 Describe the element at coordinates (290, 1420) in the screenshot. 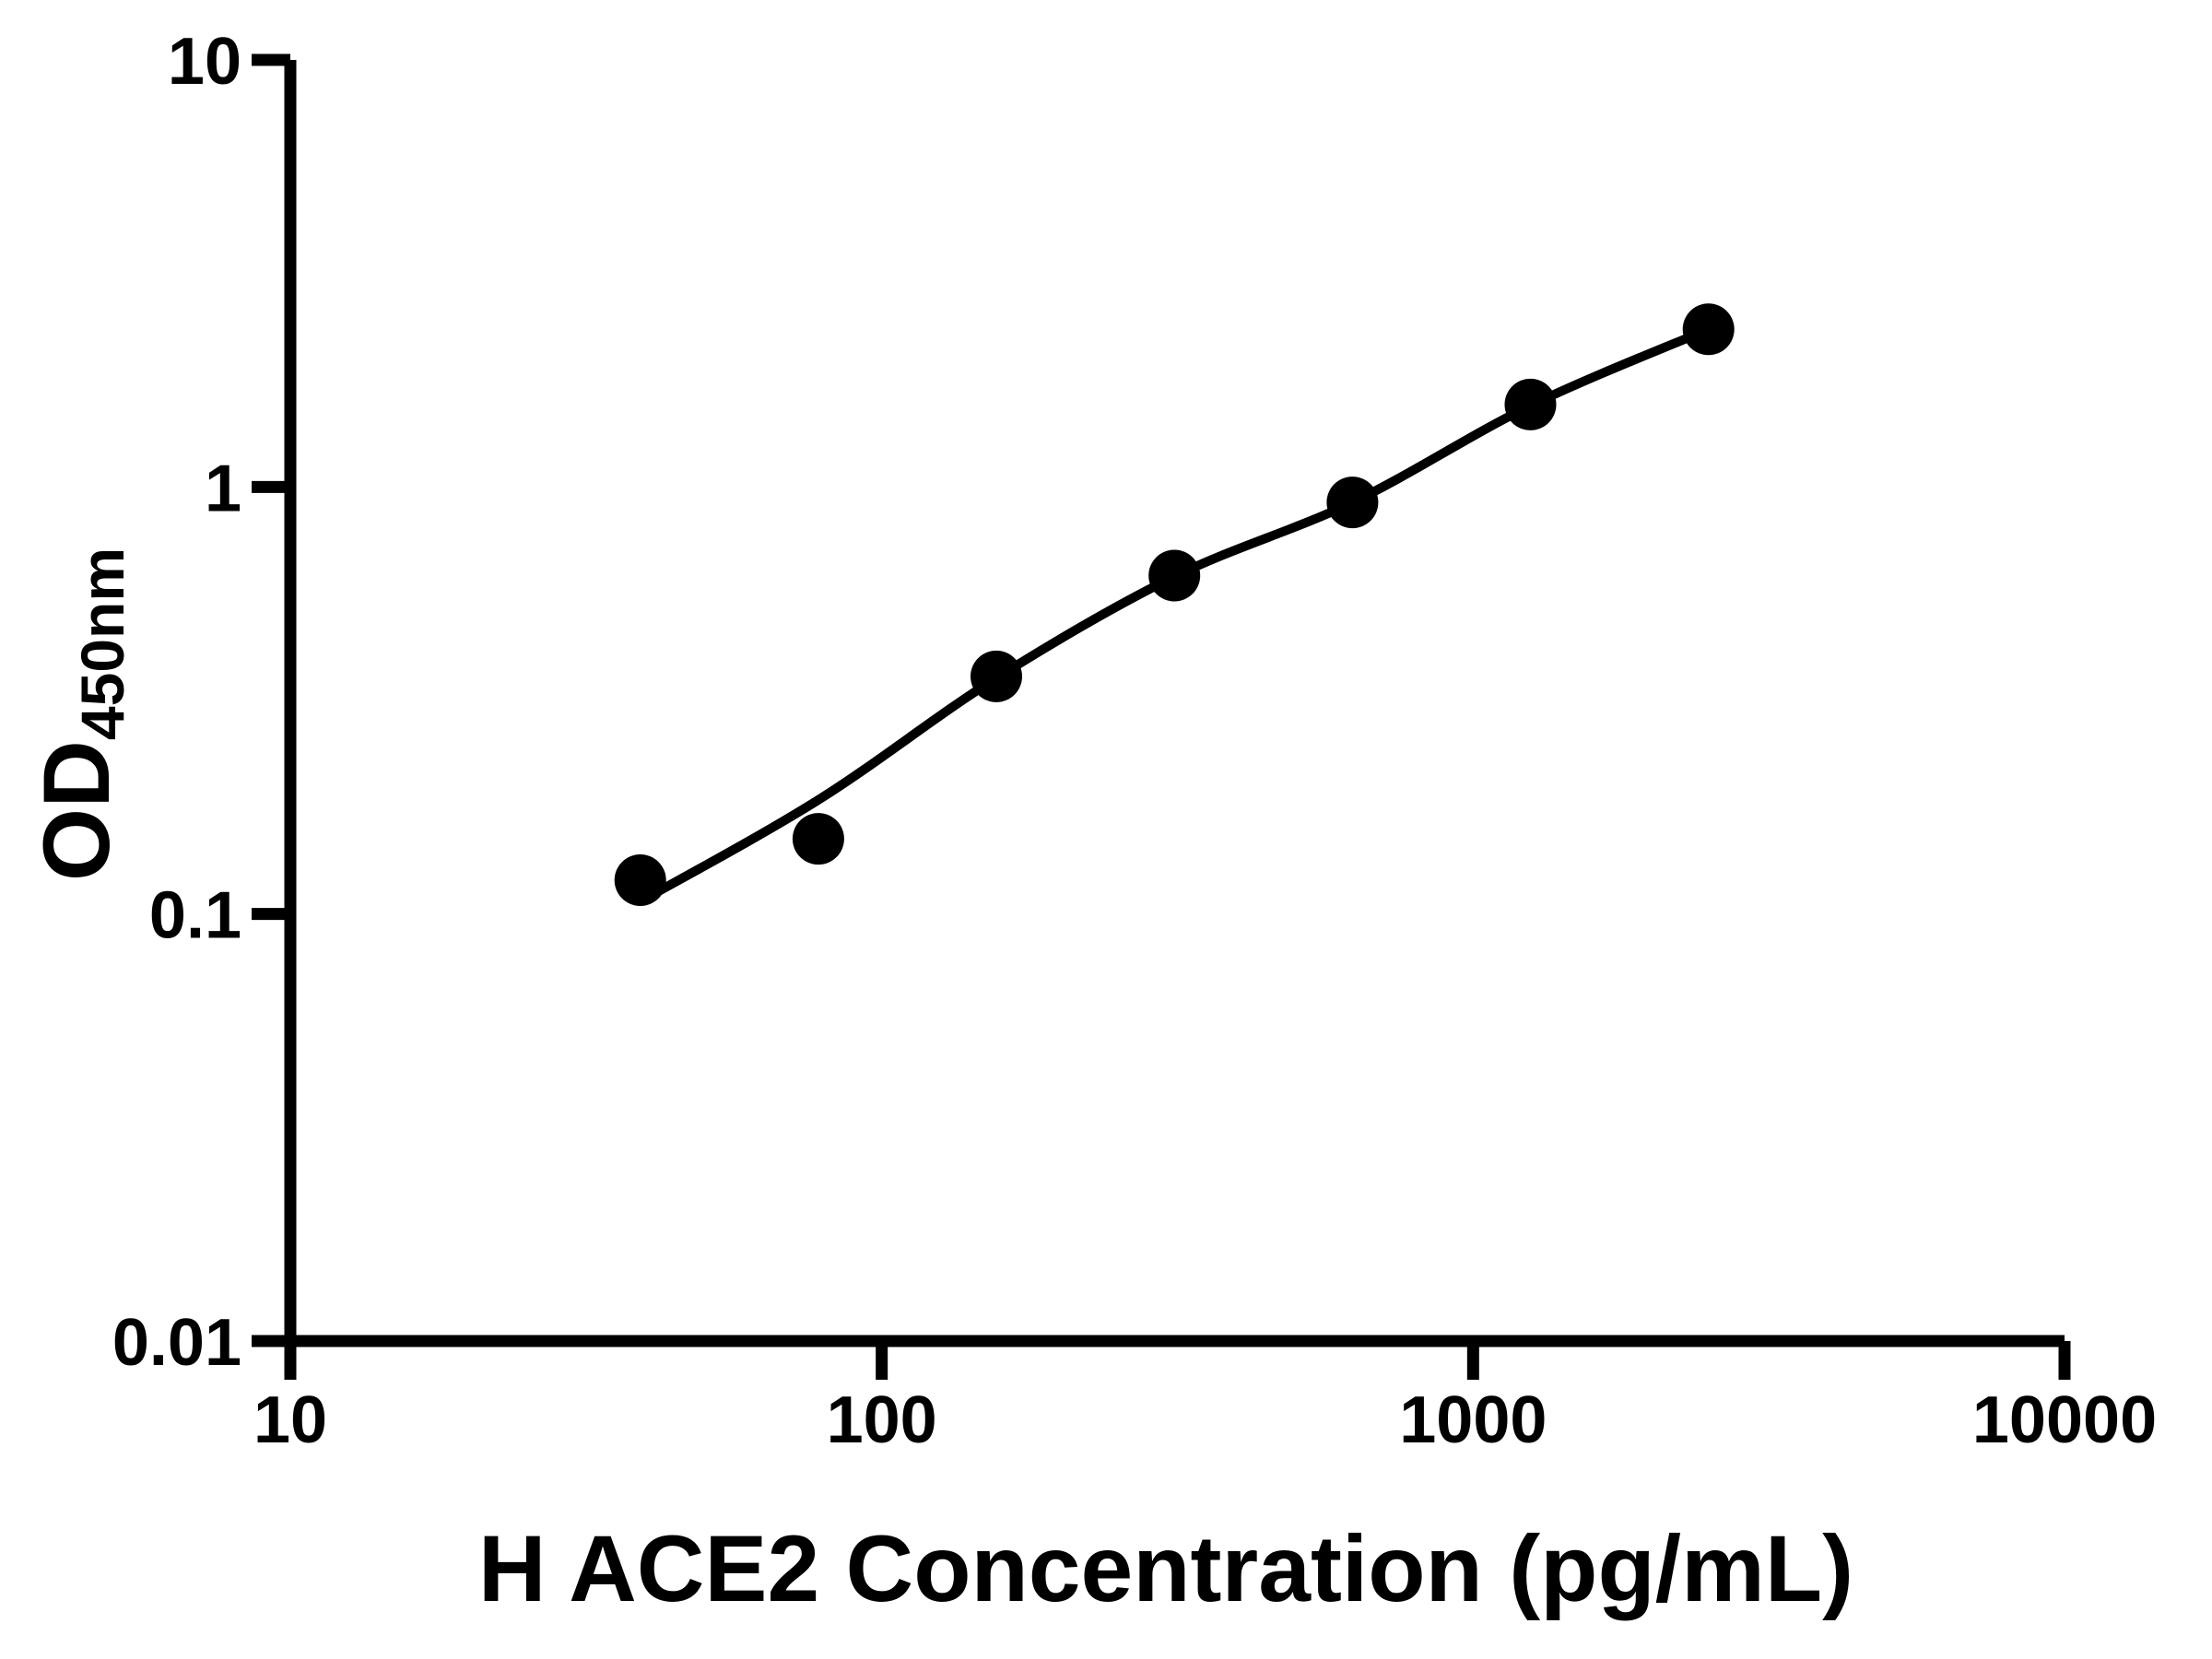

I see `x-tick-label: 10` at that location.